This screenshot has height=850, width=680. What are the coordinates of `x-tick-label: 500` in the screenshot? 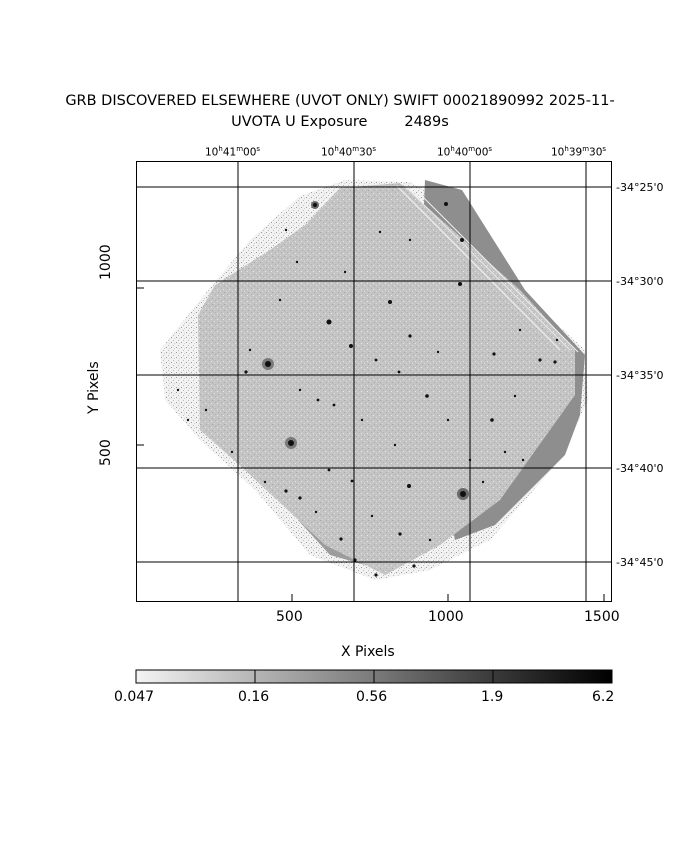 It's located at (289, 617).